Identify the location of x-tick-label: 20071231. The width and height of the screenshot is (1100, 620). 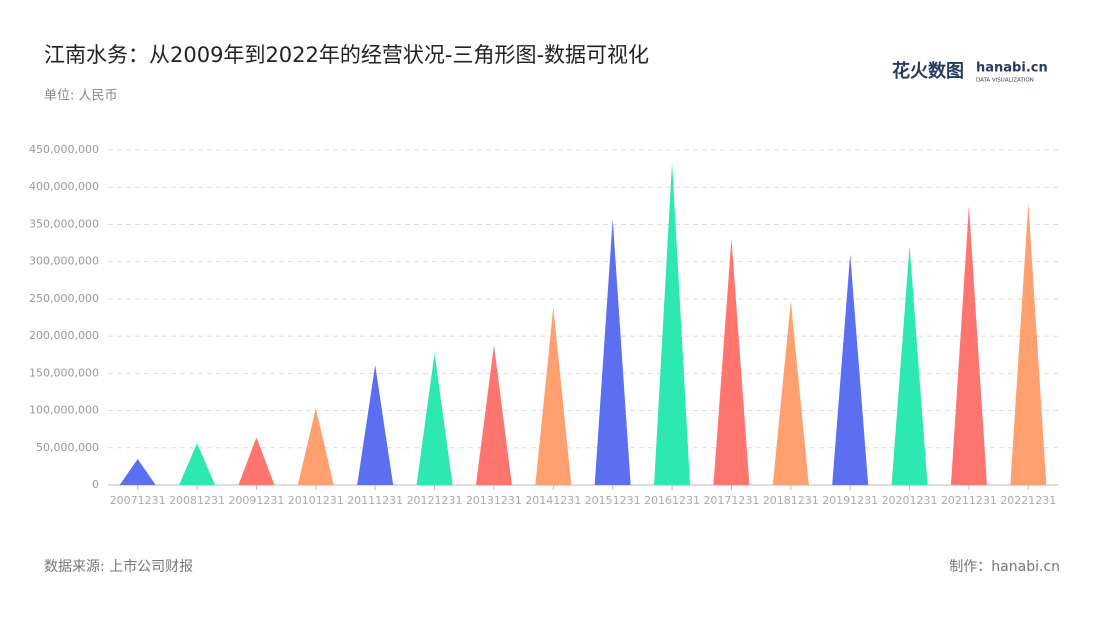
(138, 500).